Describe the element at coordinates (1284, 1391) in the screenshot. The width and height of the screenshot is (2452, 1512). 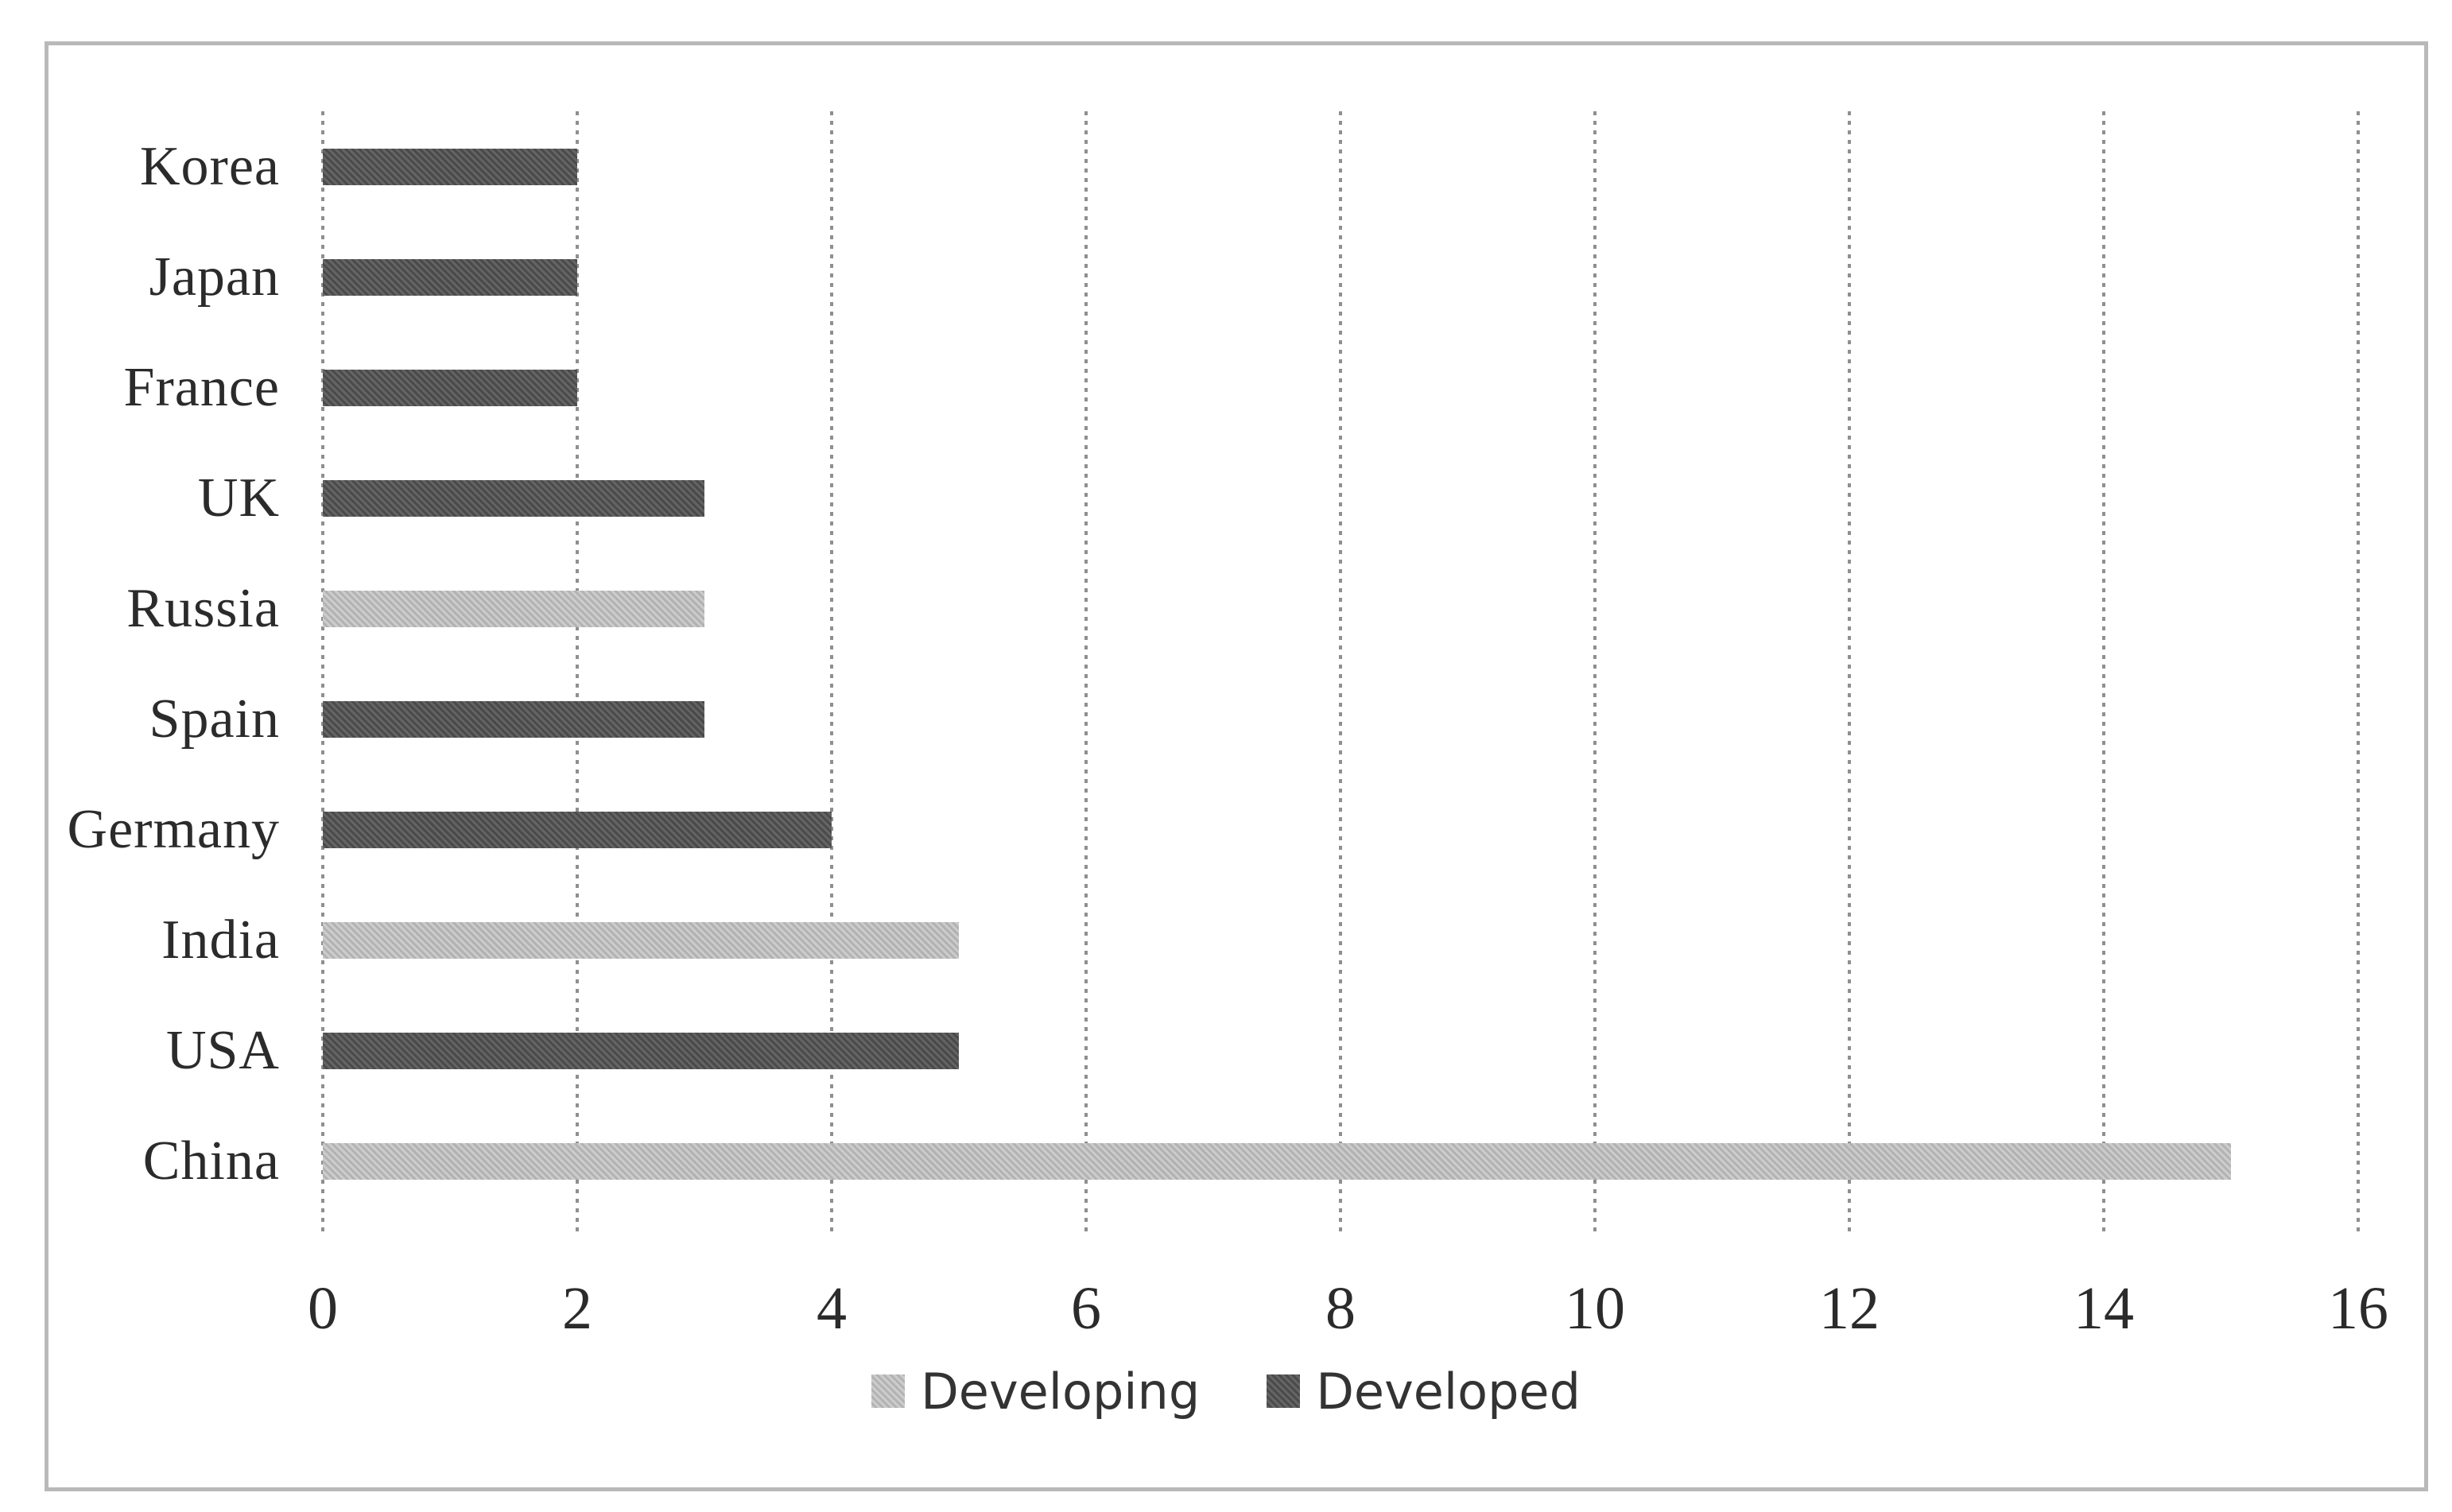
I see `legend-swatch-developed` at that location.